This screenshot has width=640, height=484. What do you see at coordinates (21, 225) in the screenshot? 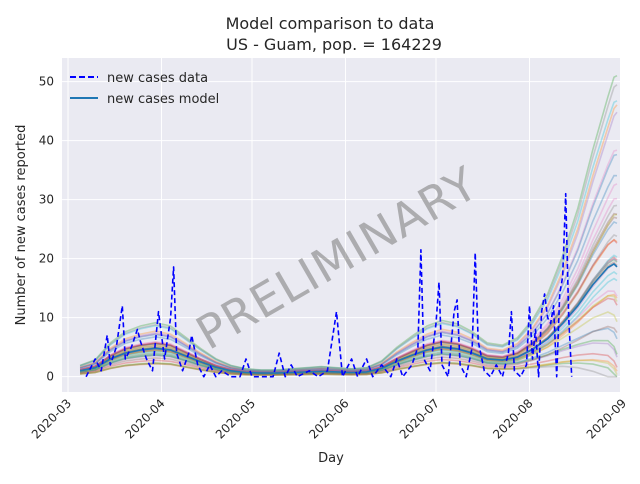
I see `y-axis-label: Number of new cases reported` at bounding box center [21, 225].